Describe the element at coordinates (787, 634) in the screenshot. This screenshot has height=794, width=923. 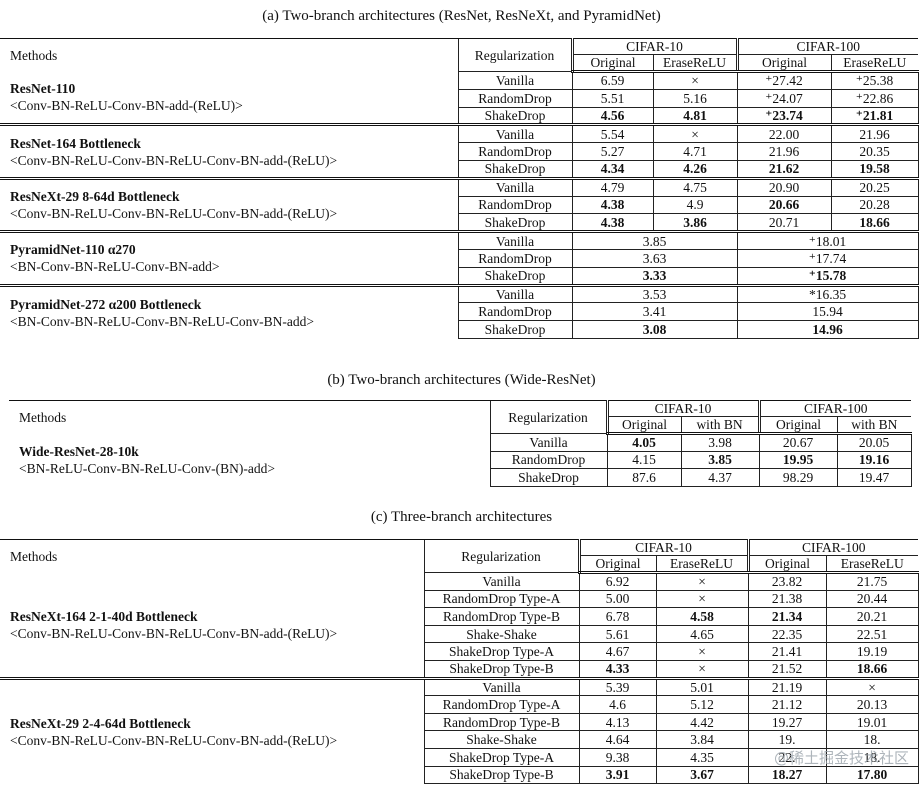
I see `cifar100-original-cell: 22.35` at that location.